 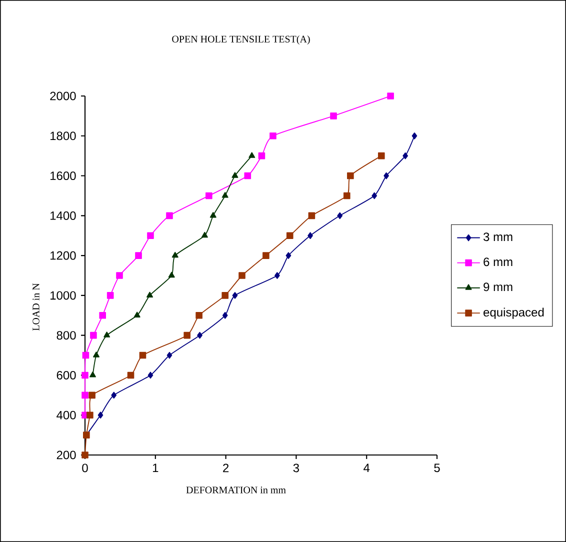 I want to click on x-tick-label: 0, so click(x=85, y=468).